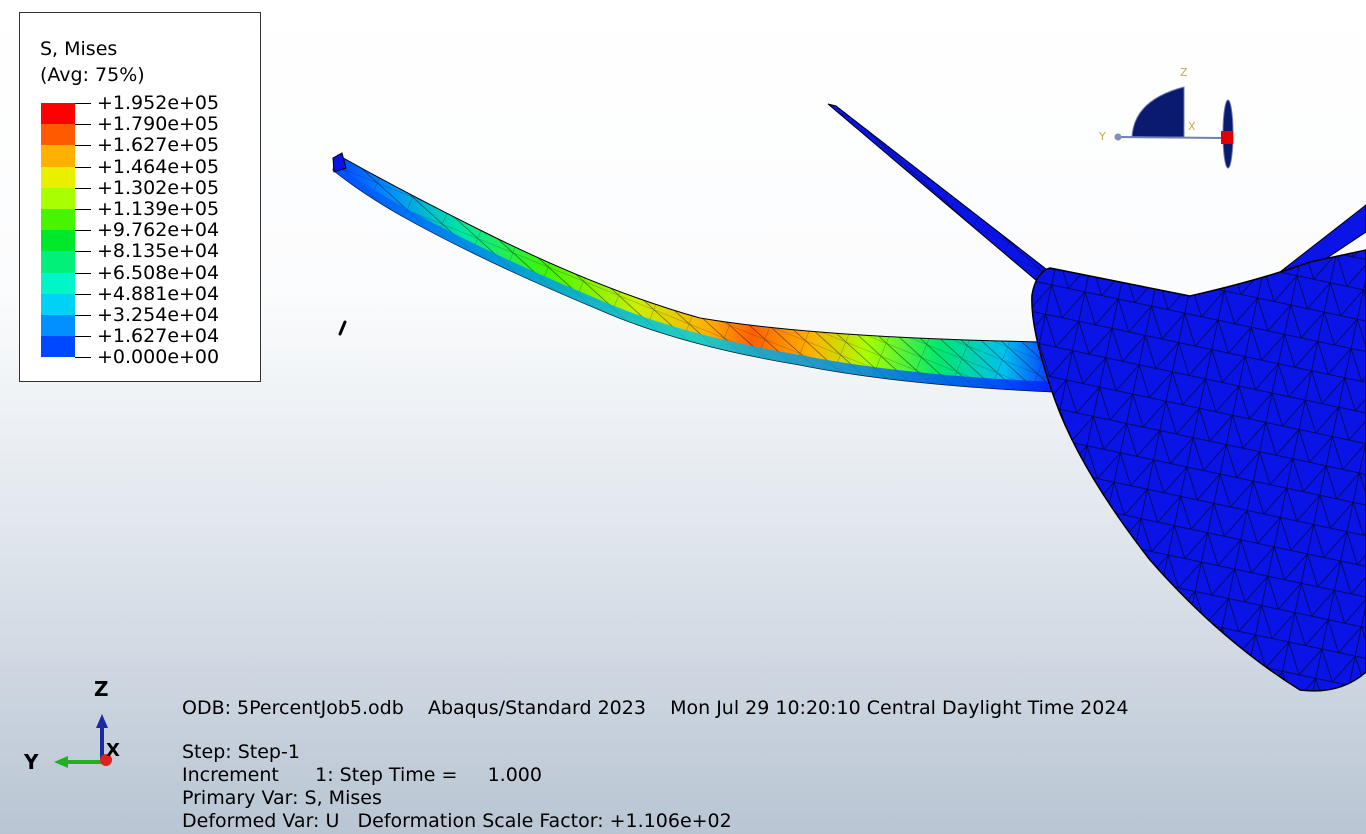 The width and height of the screenshot is (1366, 834). What do you see at coordinates (1227, 137) in the screenshot?
I see `viewcube-red-marker` at bounding box center [1227, 137].